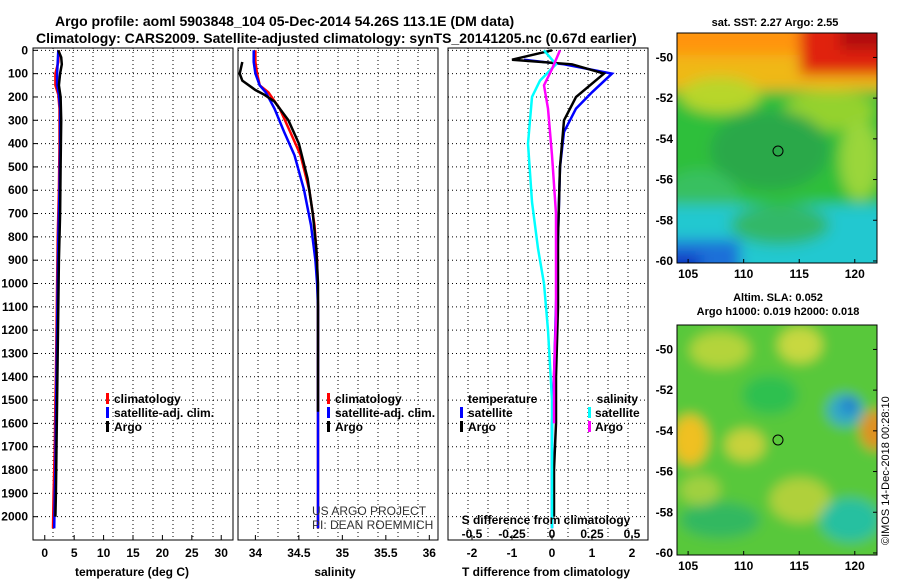  What do you see at coordinates (800, 274) in the screenshot?
I see `map-x-tick-label: 115` at bounding box center [800, 274].